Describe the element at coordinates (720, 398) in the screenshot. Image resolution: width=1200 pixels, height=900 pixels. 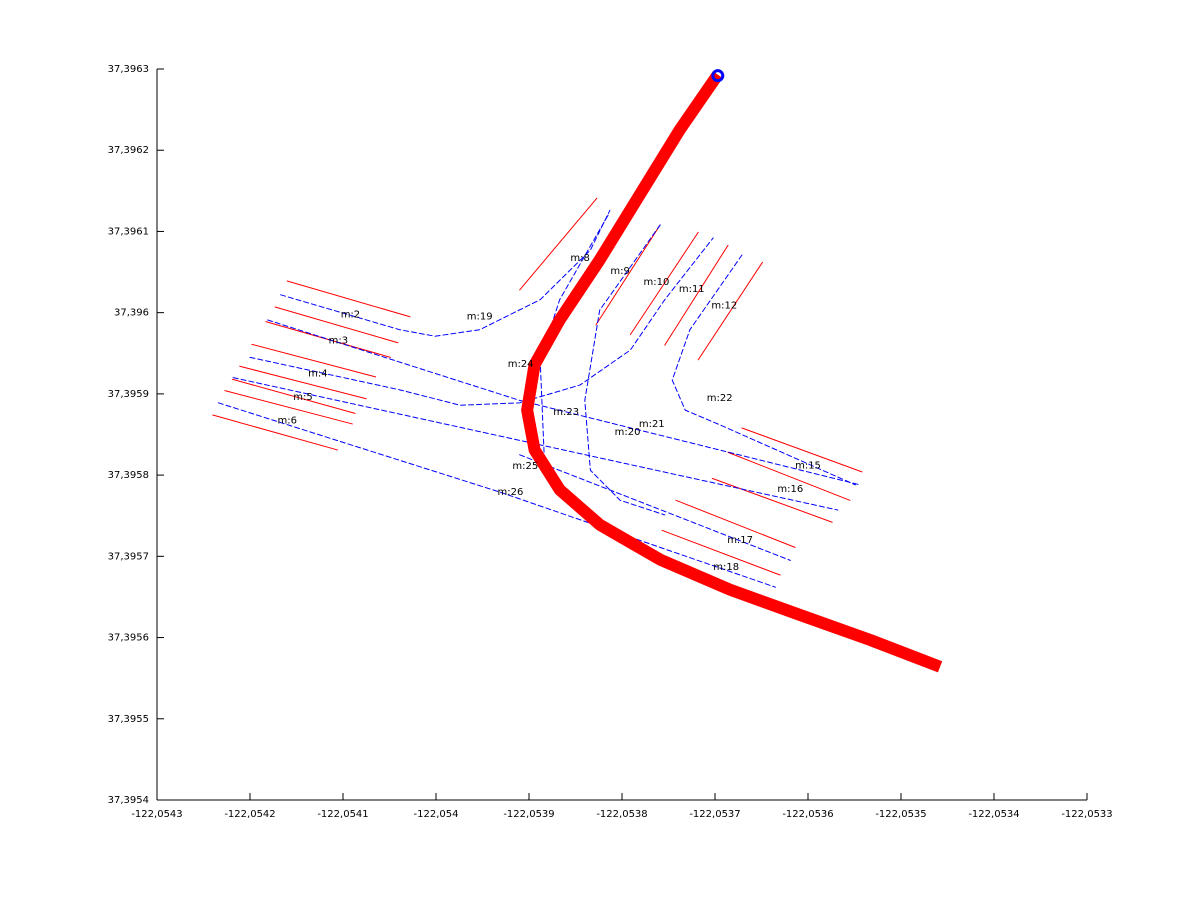
I see `lane-label: m:22` at that location.